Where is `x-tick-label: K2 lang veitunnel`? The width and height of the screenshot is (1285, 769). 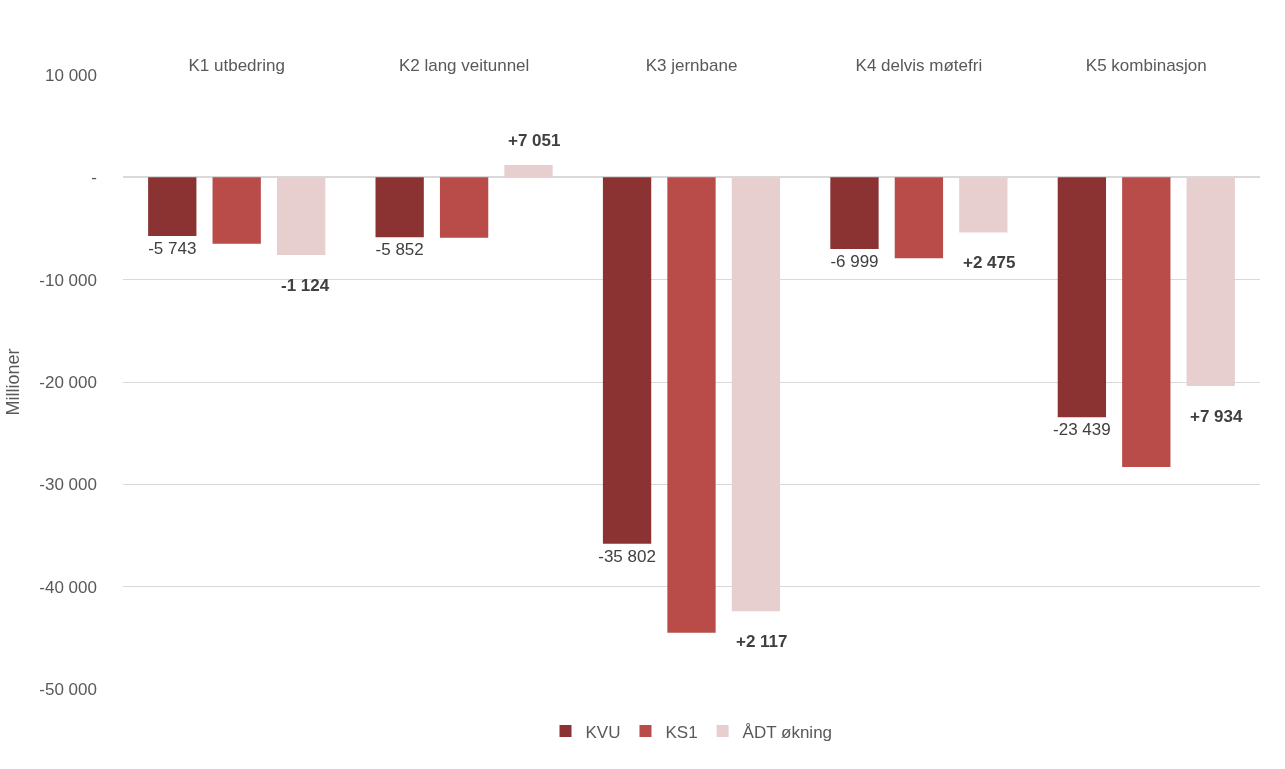
x-tick-label: K2 lang veitunnel is located at coordinates (464, 65).